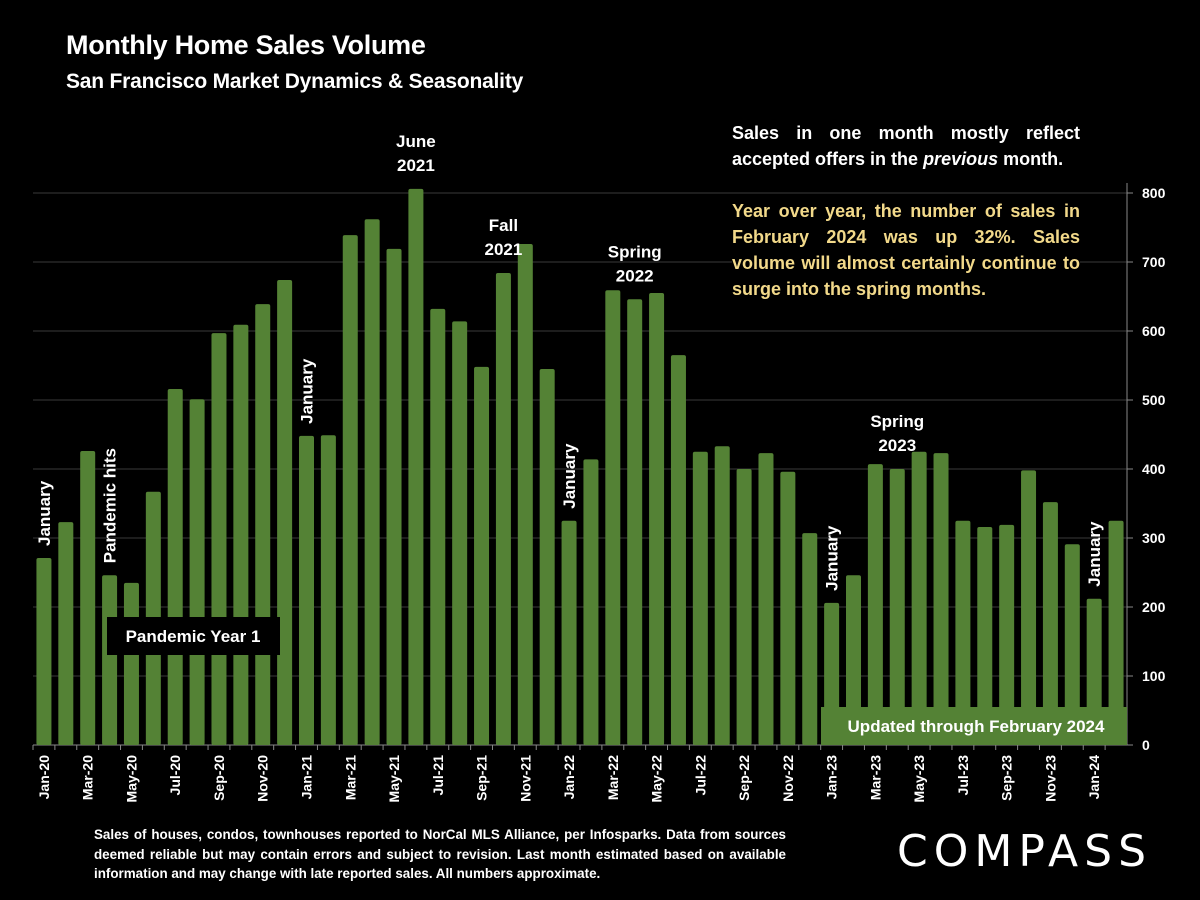 The width and height of the screenshot is (1200, 900). What do you see at coordinates (700, 775) in the screenshot?
I see `x-tick-label: Jul-22` at bounding box center [700, 775].